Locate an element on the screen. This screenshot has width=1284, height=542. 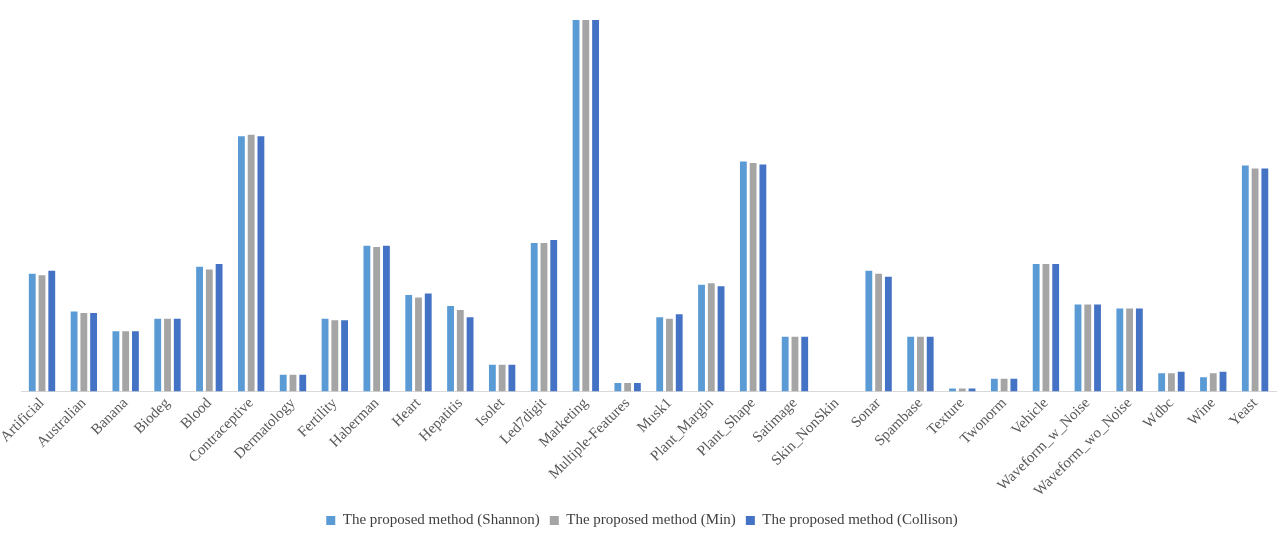
x-tick-label: Yeast is located at coordinates (1243, 411).